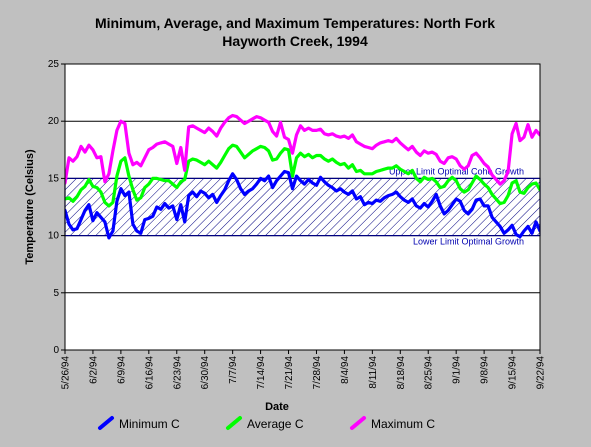  I want to click on y-axis-ticks: 0 5 10 15 20 25, so click(56, 207).